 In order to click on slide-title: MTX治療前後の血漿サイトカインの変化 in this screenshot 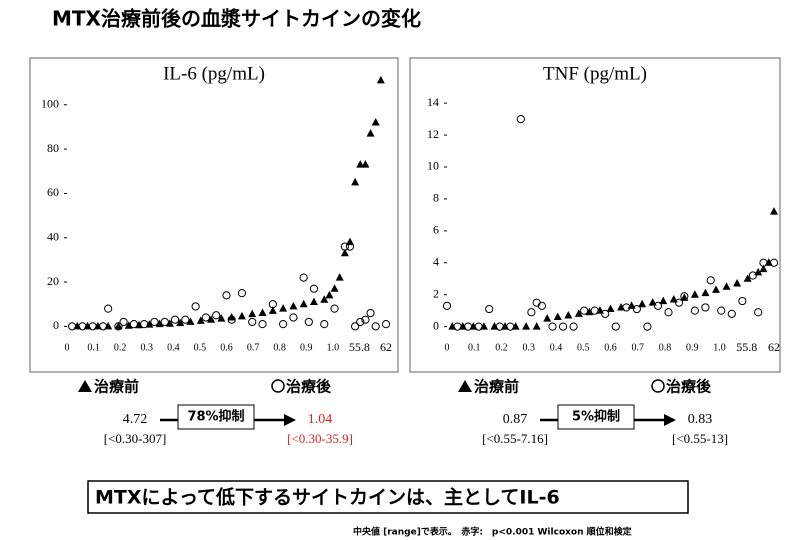, I will do `click(236, 19)`.